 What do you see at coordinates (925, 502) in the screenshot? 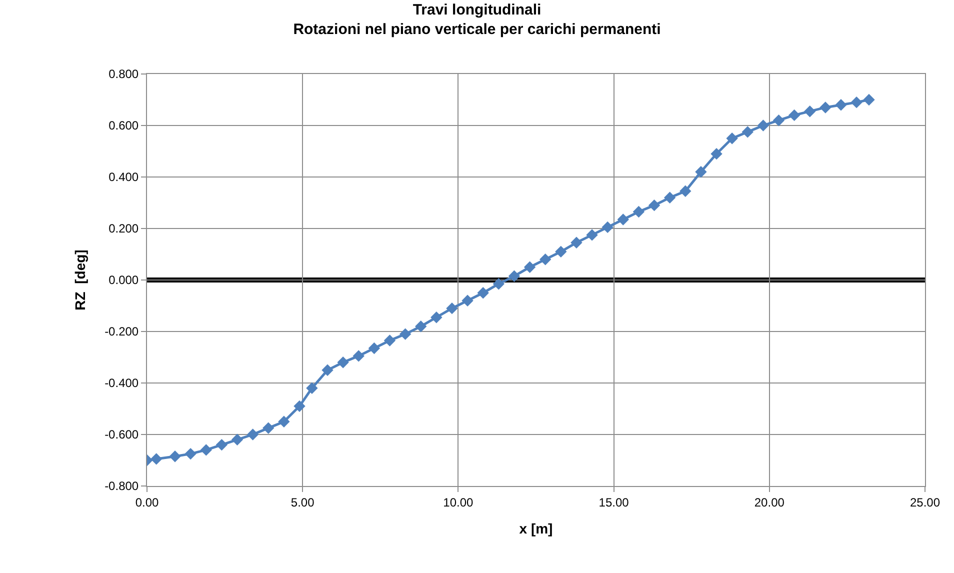
I see `x-tick-label: 25.00` at bounding box center [925, 502].